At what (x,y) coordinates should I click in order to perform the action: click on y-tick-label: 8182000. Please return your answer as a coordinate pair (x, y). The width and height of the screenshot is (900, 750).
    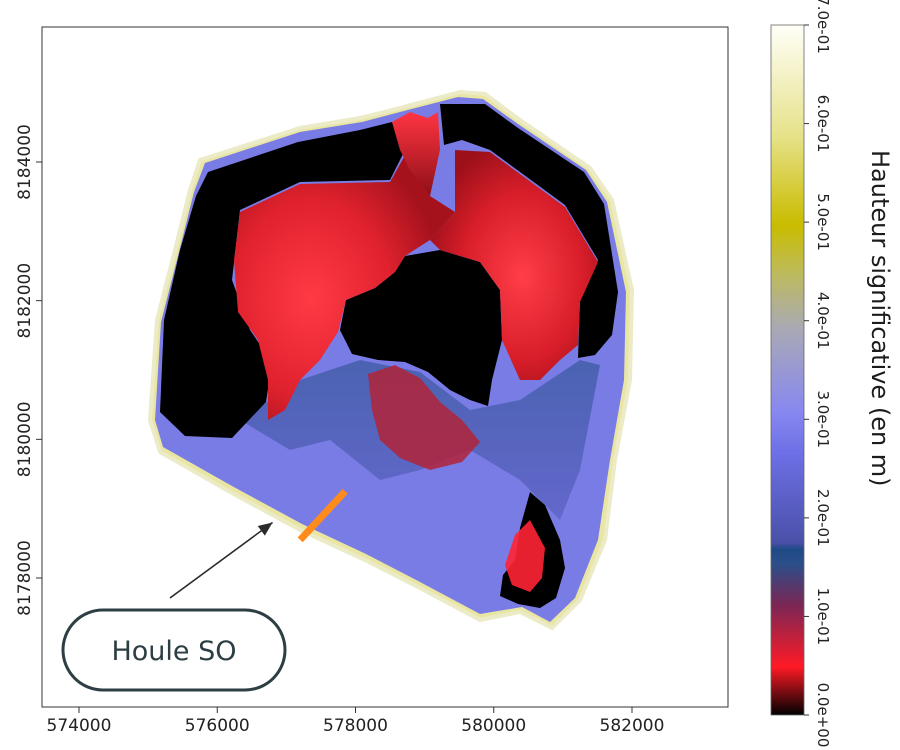
    Looking at the image, I should click on (25, 301).